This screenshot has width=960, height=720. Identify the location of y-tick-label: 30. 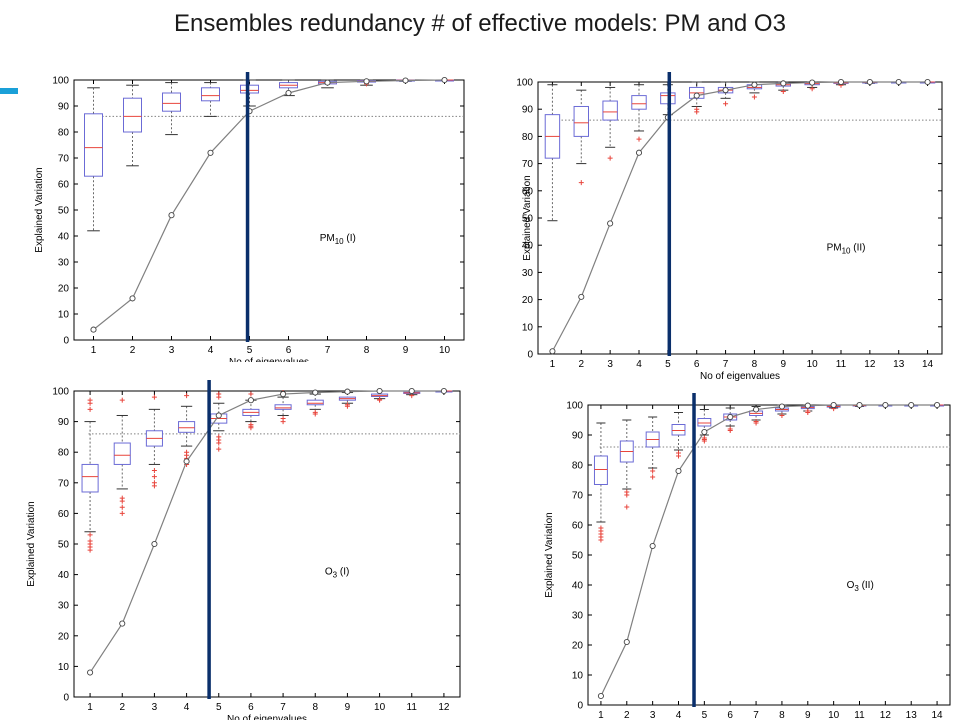
(578, 616).